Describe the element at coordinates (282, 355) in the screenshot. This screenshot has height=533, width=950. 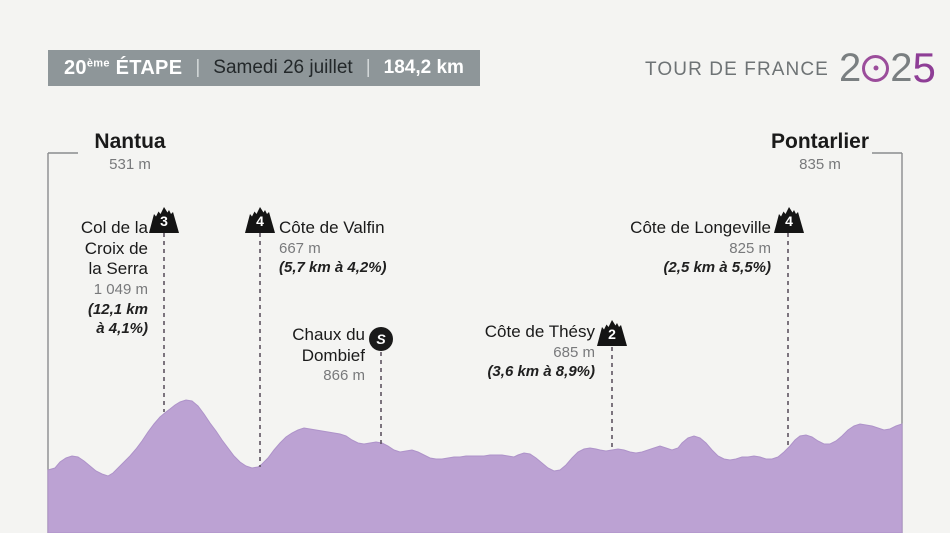
I see `poi-chaux-du-dombief: Chaux du Dombief 866 m` at that location.